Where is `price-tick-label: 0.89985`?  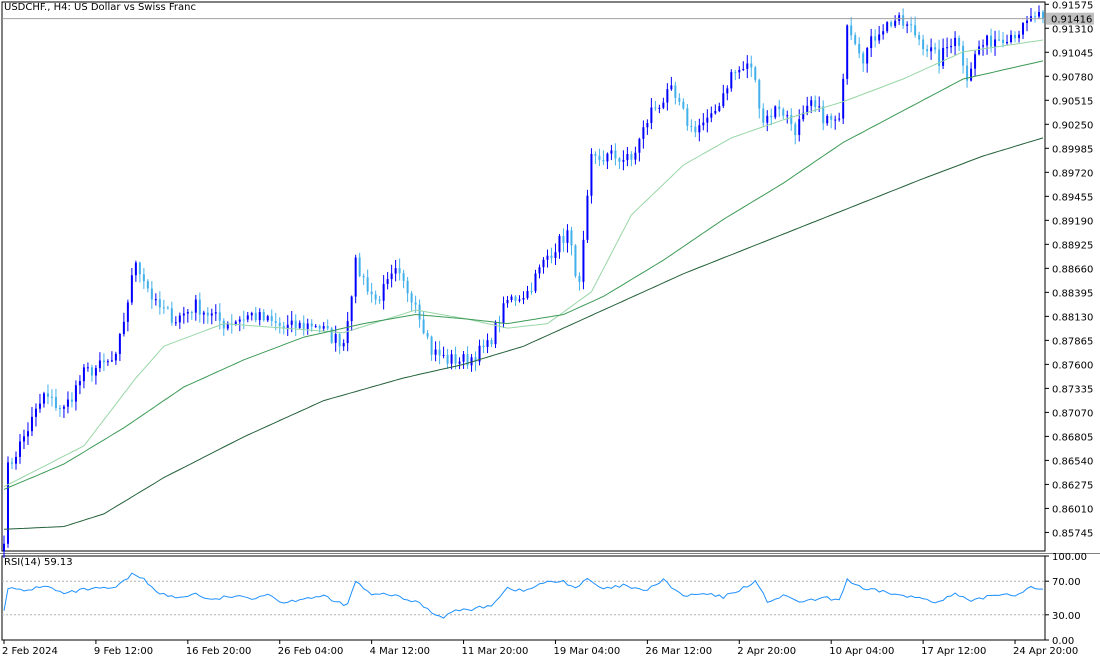 price-tick-label: 0.89985 is located at coordinates (1072, 149).